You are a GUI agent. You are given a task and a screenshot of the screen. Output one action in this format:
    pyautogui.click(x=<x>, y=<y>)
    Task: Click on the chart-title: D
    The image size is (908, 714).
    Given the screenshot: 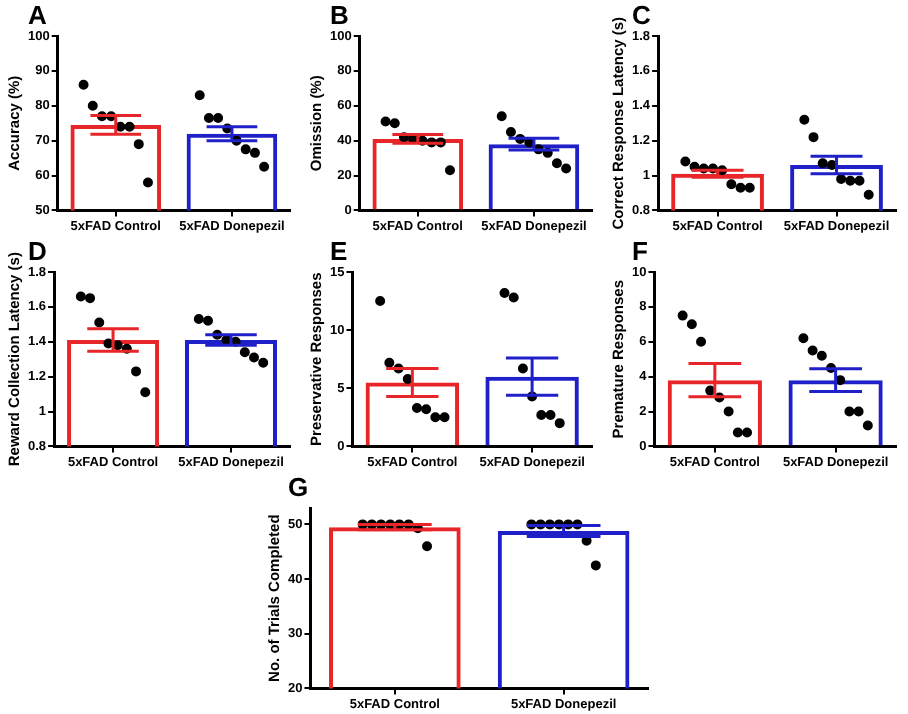 What is the action you would take?
    pyautogui.click(x=37, y=251)
    